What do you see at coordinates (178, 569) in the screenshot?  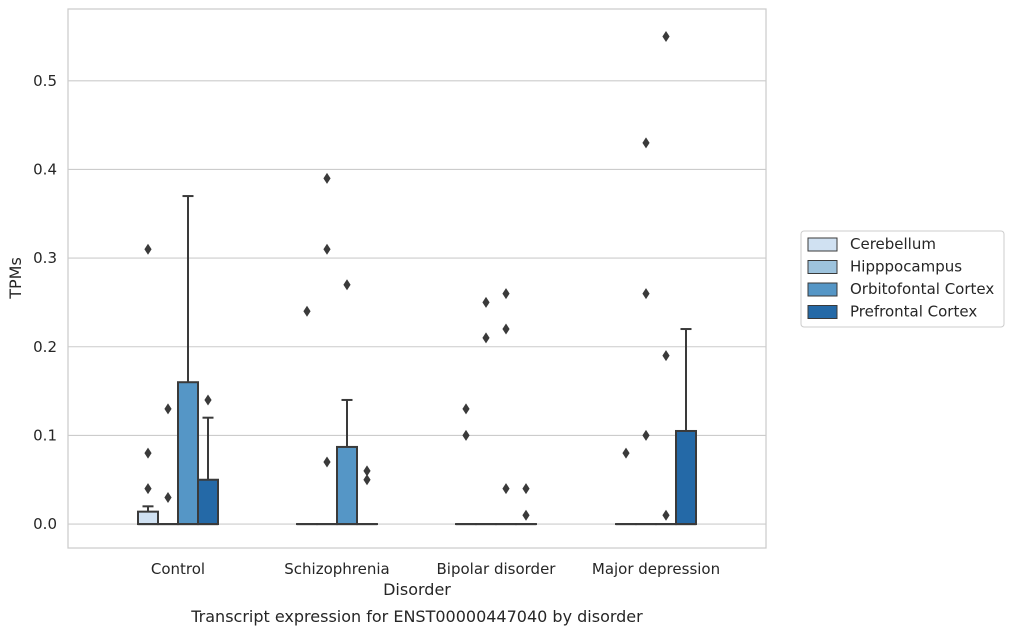 I see `x-tick-label: Control` at bounding box center [178, 569].